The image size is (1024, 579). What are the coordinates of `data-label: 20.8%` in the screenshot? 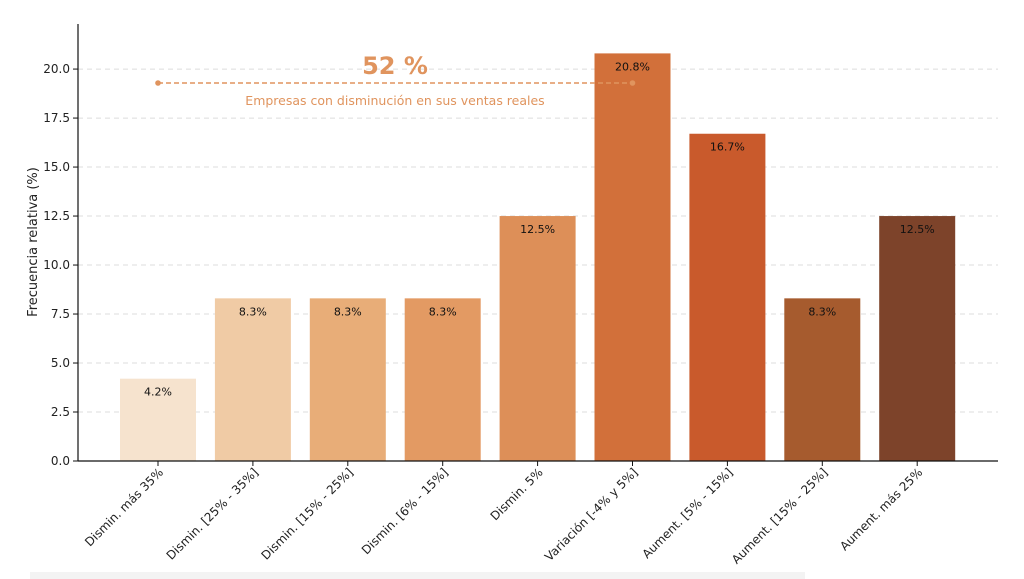 It's located at (632, 66).